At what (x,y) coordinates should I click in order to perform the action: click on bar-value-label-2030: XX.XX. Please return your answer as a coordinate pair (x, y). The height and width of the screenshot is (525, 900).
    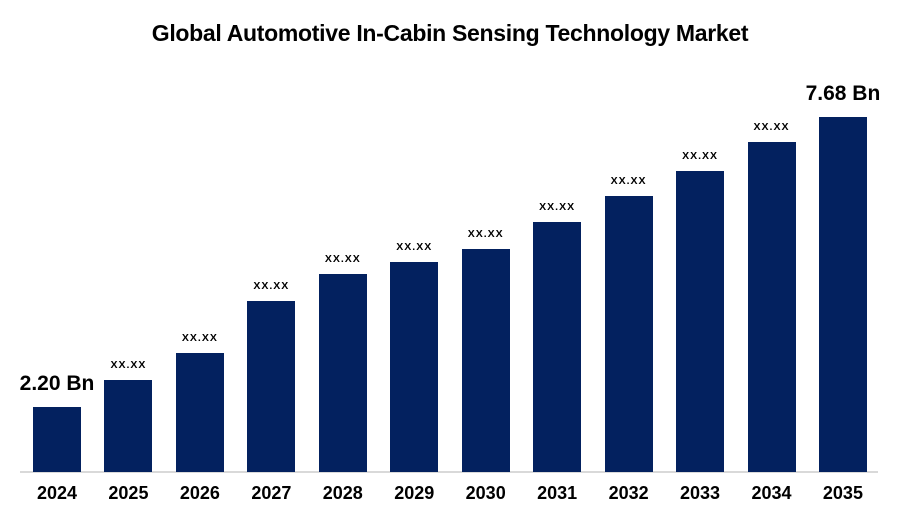
    Looking at the image, I should click on (485, 233).